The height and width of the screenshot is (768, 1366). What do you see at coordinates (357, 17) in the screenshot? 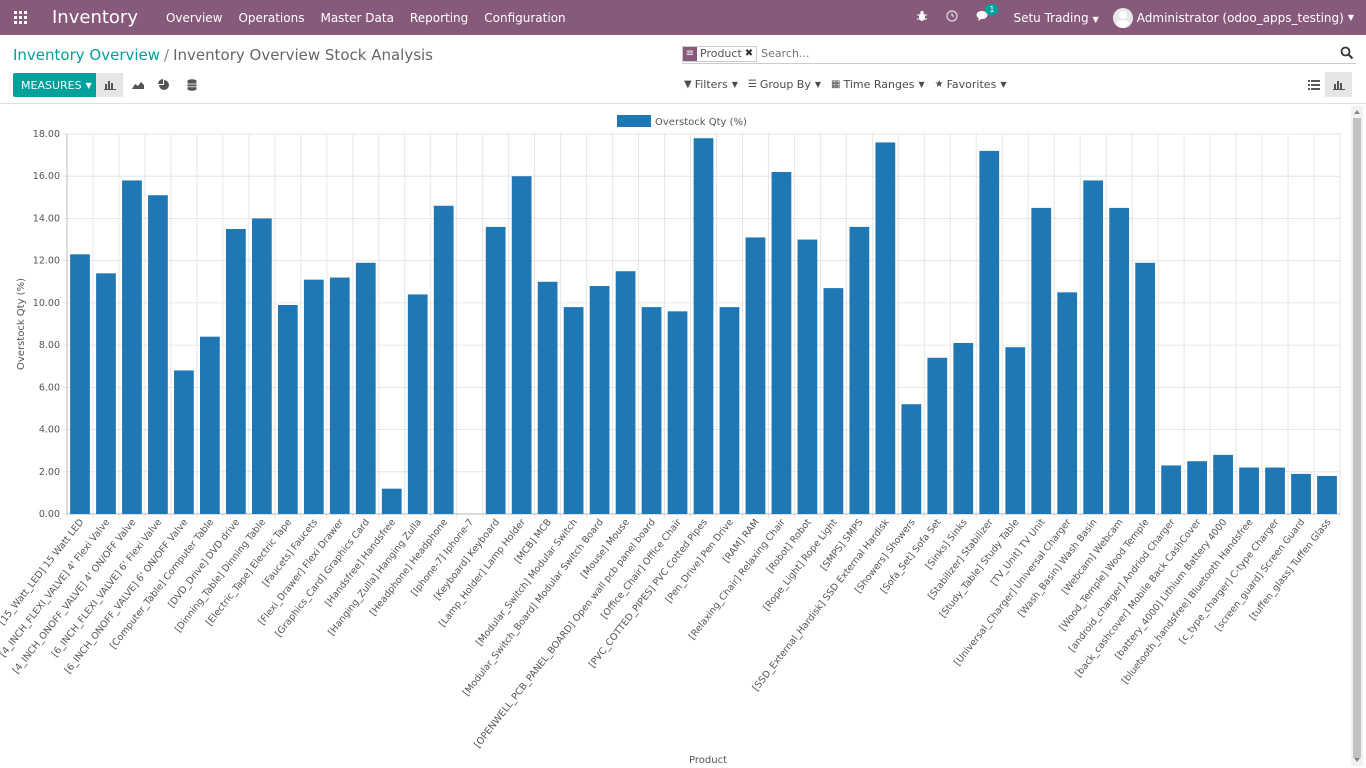
I see `menu-master-data: Master Data` at bounding box center [357, 17].